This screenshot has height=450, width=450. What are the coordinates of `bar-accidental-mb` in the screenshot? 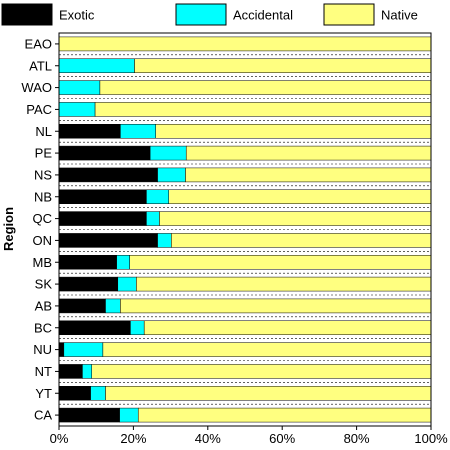 It's located at (123, 262).